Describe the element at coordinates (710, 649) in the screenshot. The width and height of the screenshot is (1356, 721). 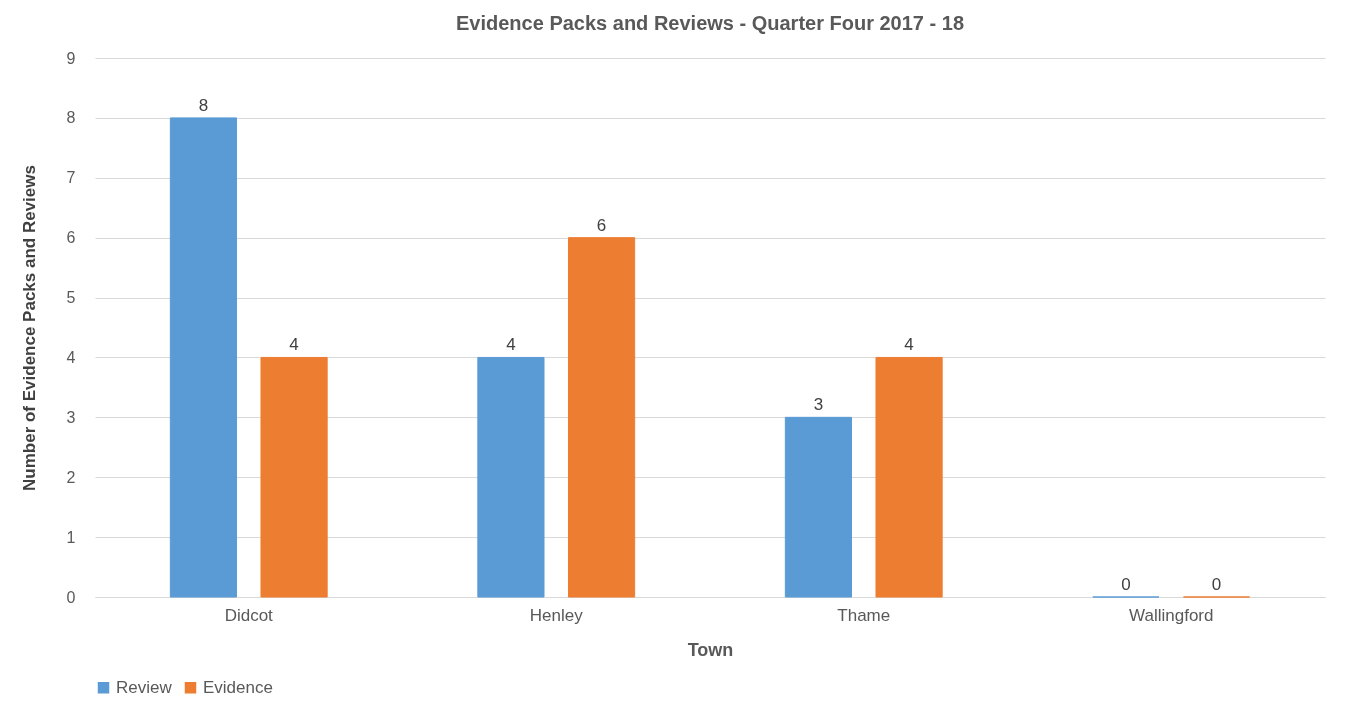
I see `x-axis-title: Town` at that location.